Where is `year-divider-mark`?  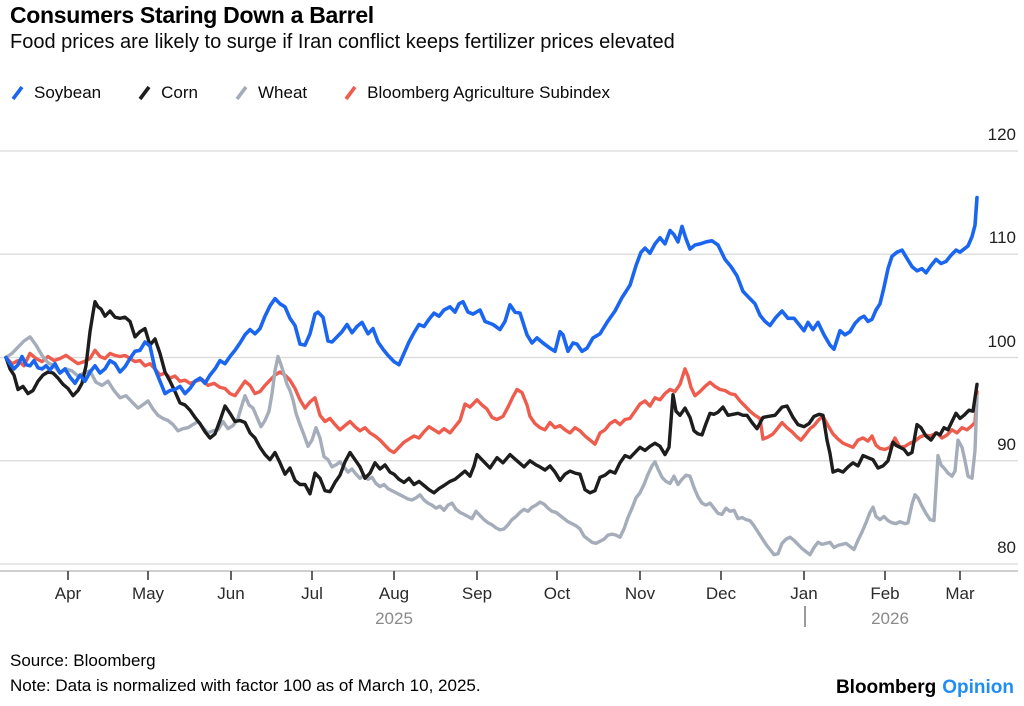 year-divider-mark is located at coordinates (805, 616).